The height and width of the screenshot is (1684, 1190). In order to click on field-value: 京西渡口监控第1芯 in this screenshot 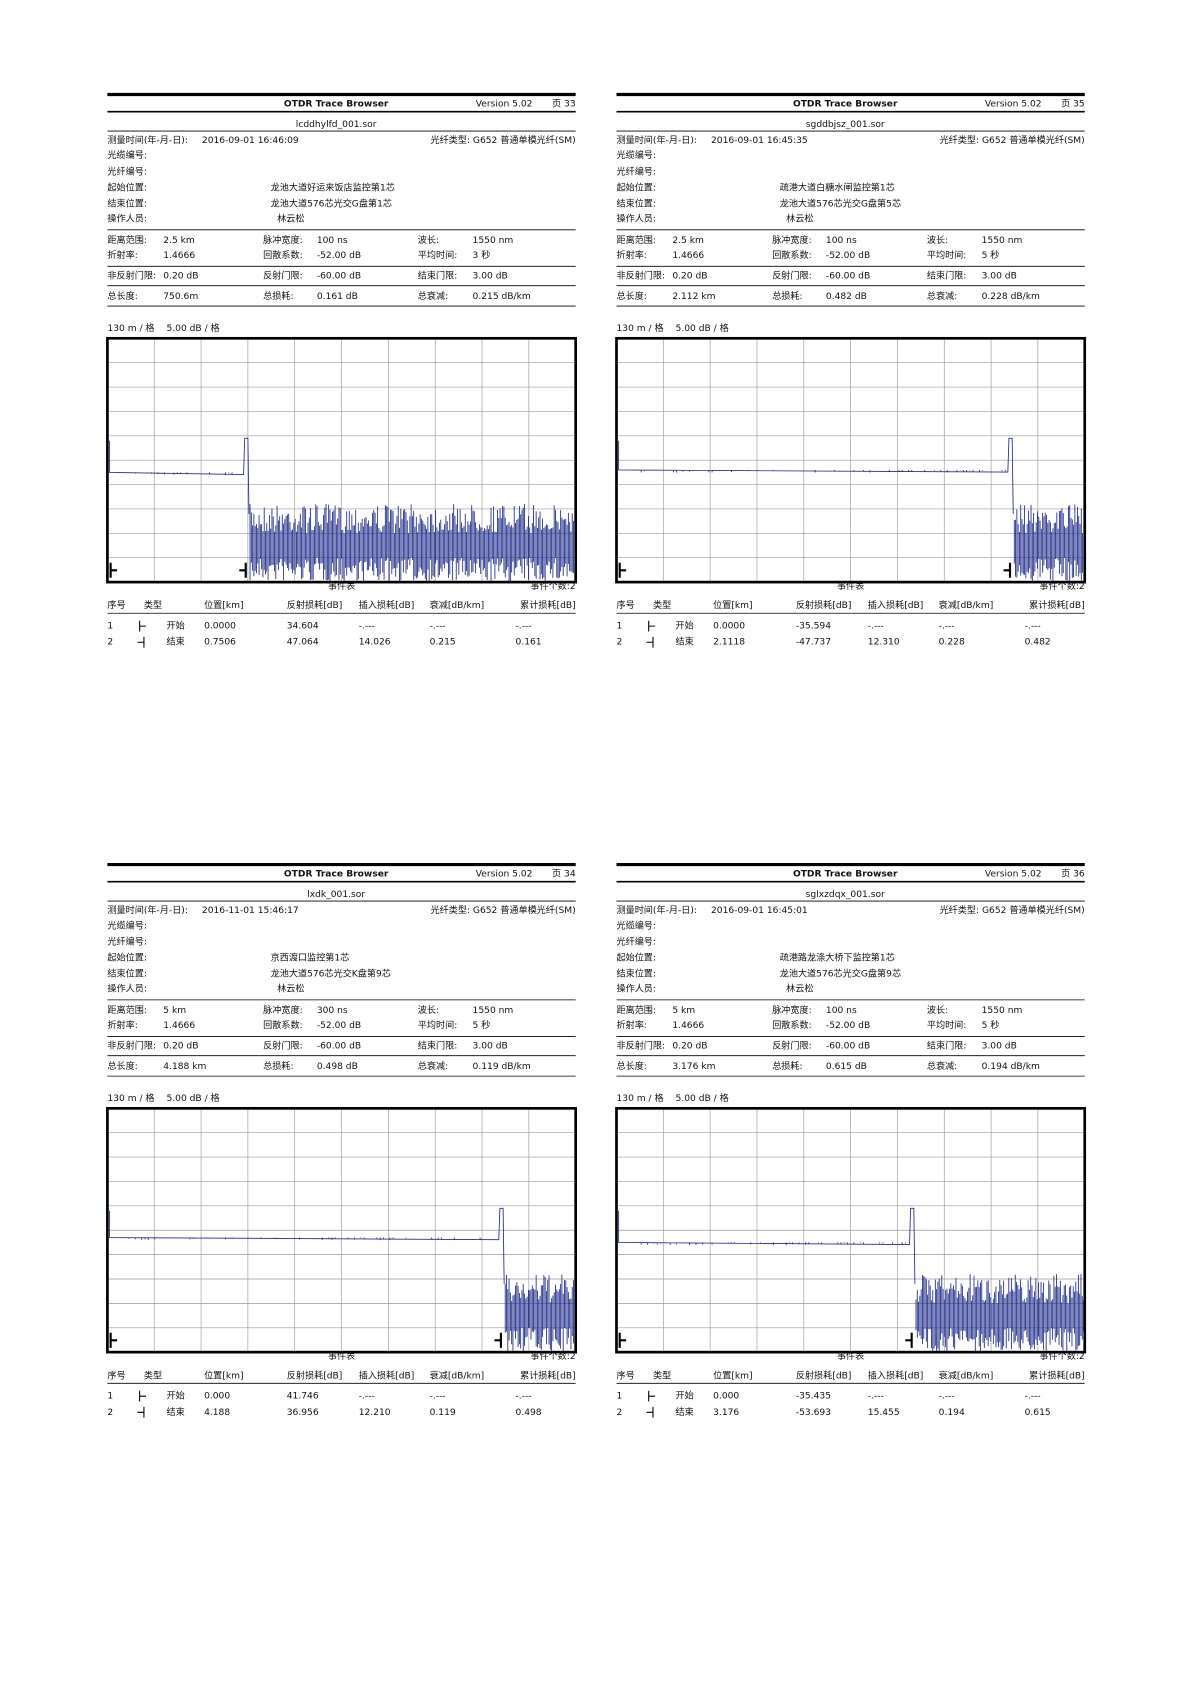, I will do `click(310, 957)`.